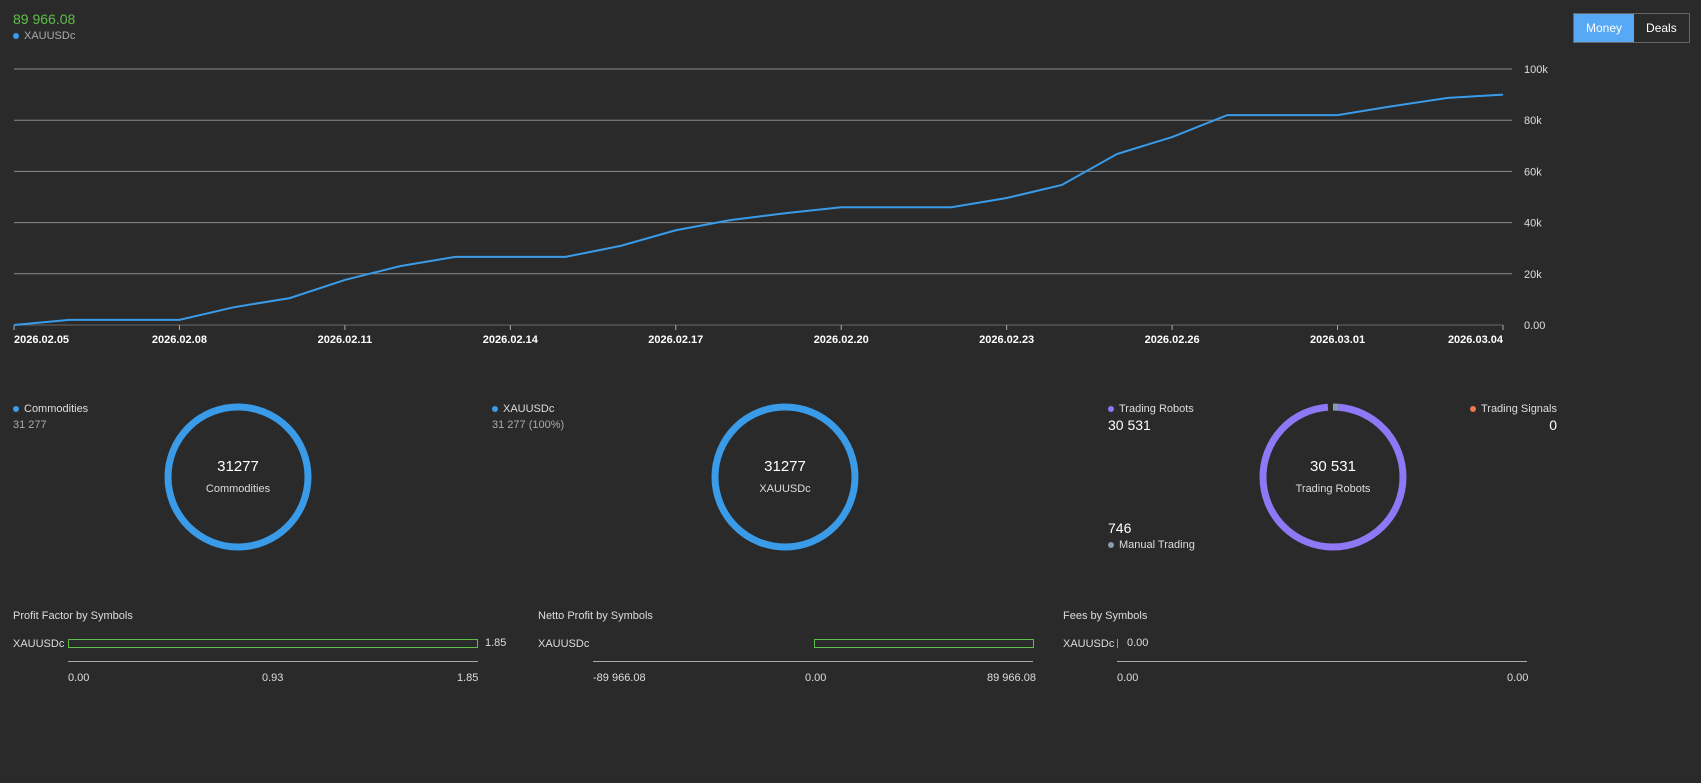 The image size is (1701, 783). What do you see at coordinates (675, 340) in the screenshot?
I see `x-tick-label: 2026.02.17` at bounding box center [675, 340].